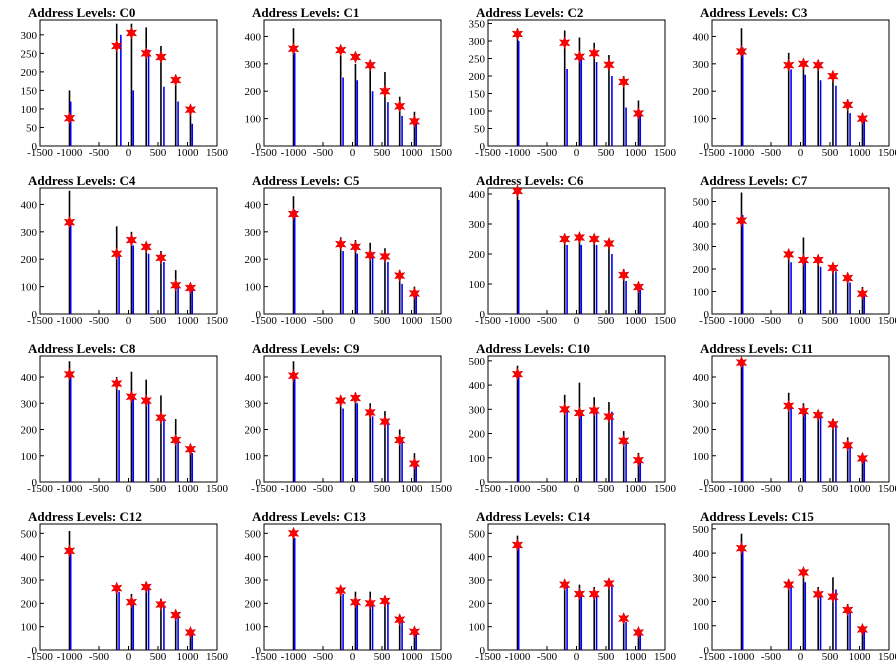 This screenshot has height=672, width=896. Describe the element at coordinates (82, 180) in the screenshot. I see `chart-title: Address Levels: C4` at that location.